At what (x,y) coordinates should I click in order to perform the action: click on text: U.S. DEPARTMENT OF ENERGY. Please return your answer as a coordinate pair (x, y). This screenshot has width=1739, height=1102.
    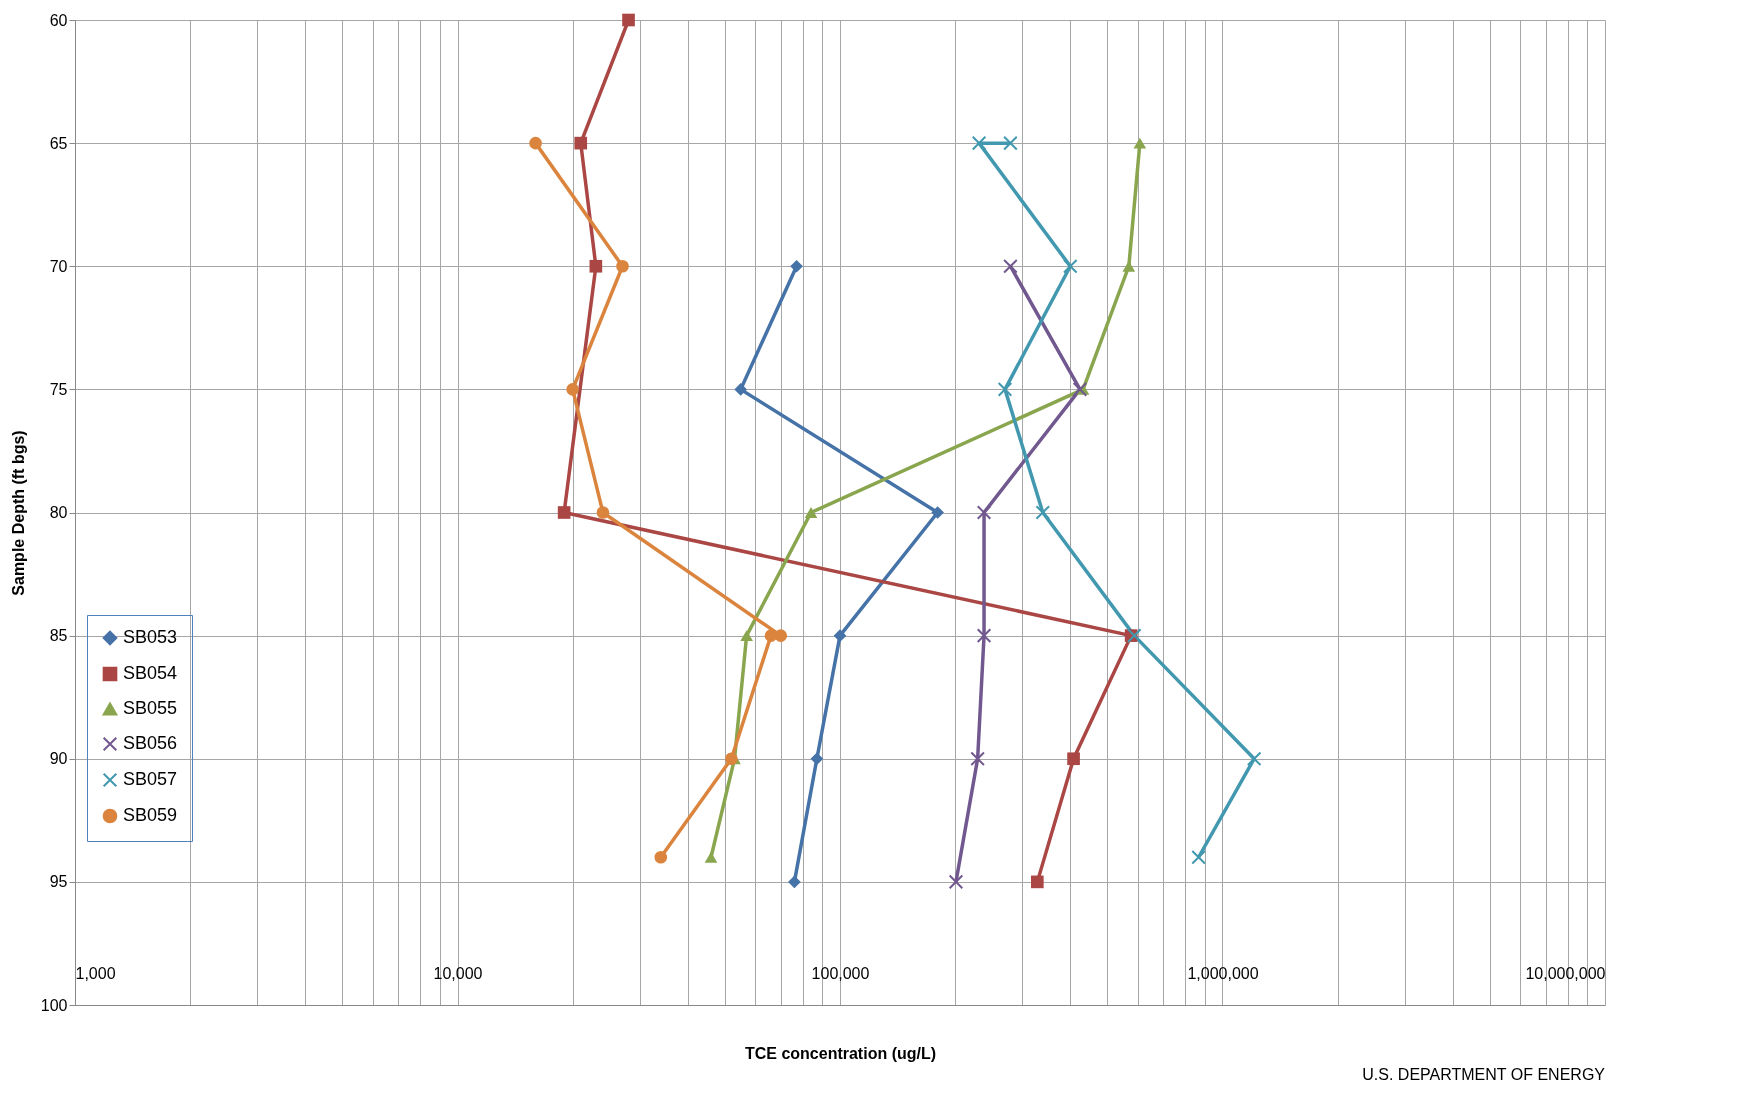
    Looking at the image, I should click on (1484, 1074).